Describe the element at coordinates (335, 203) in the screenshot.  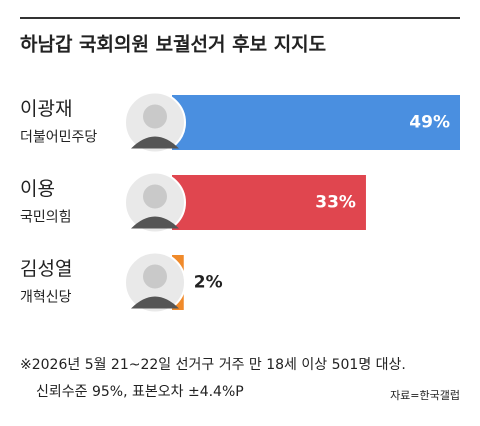
I see `value-label: 33%` at that location.